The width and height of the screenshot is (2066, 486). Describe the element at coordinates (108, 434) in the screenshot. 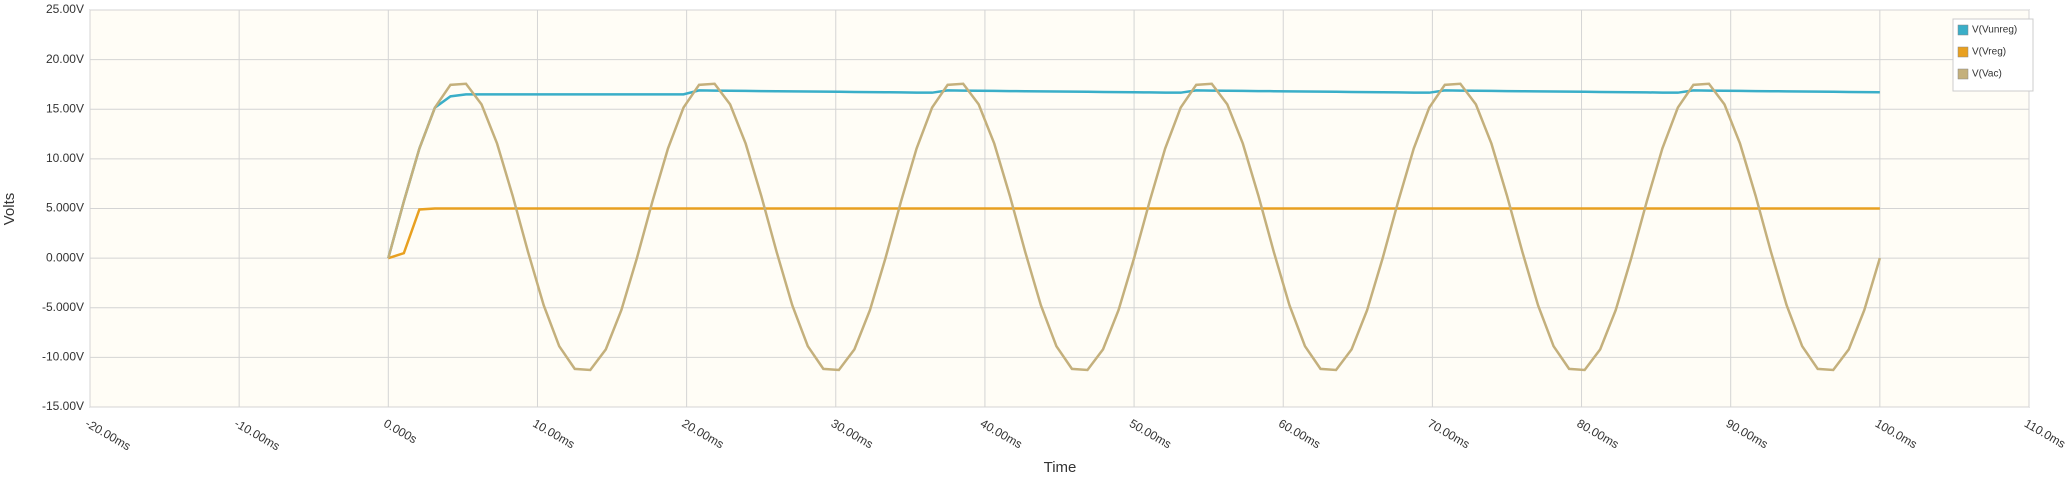

I see `x-tick-label: -20.00ms` at that location.